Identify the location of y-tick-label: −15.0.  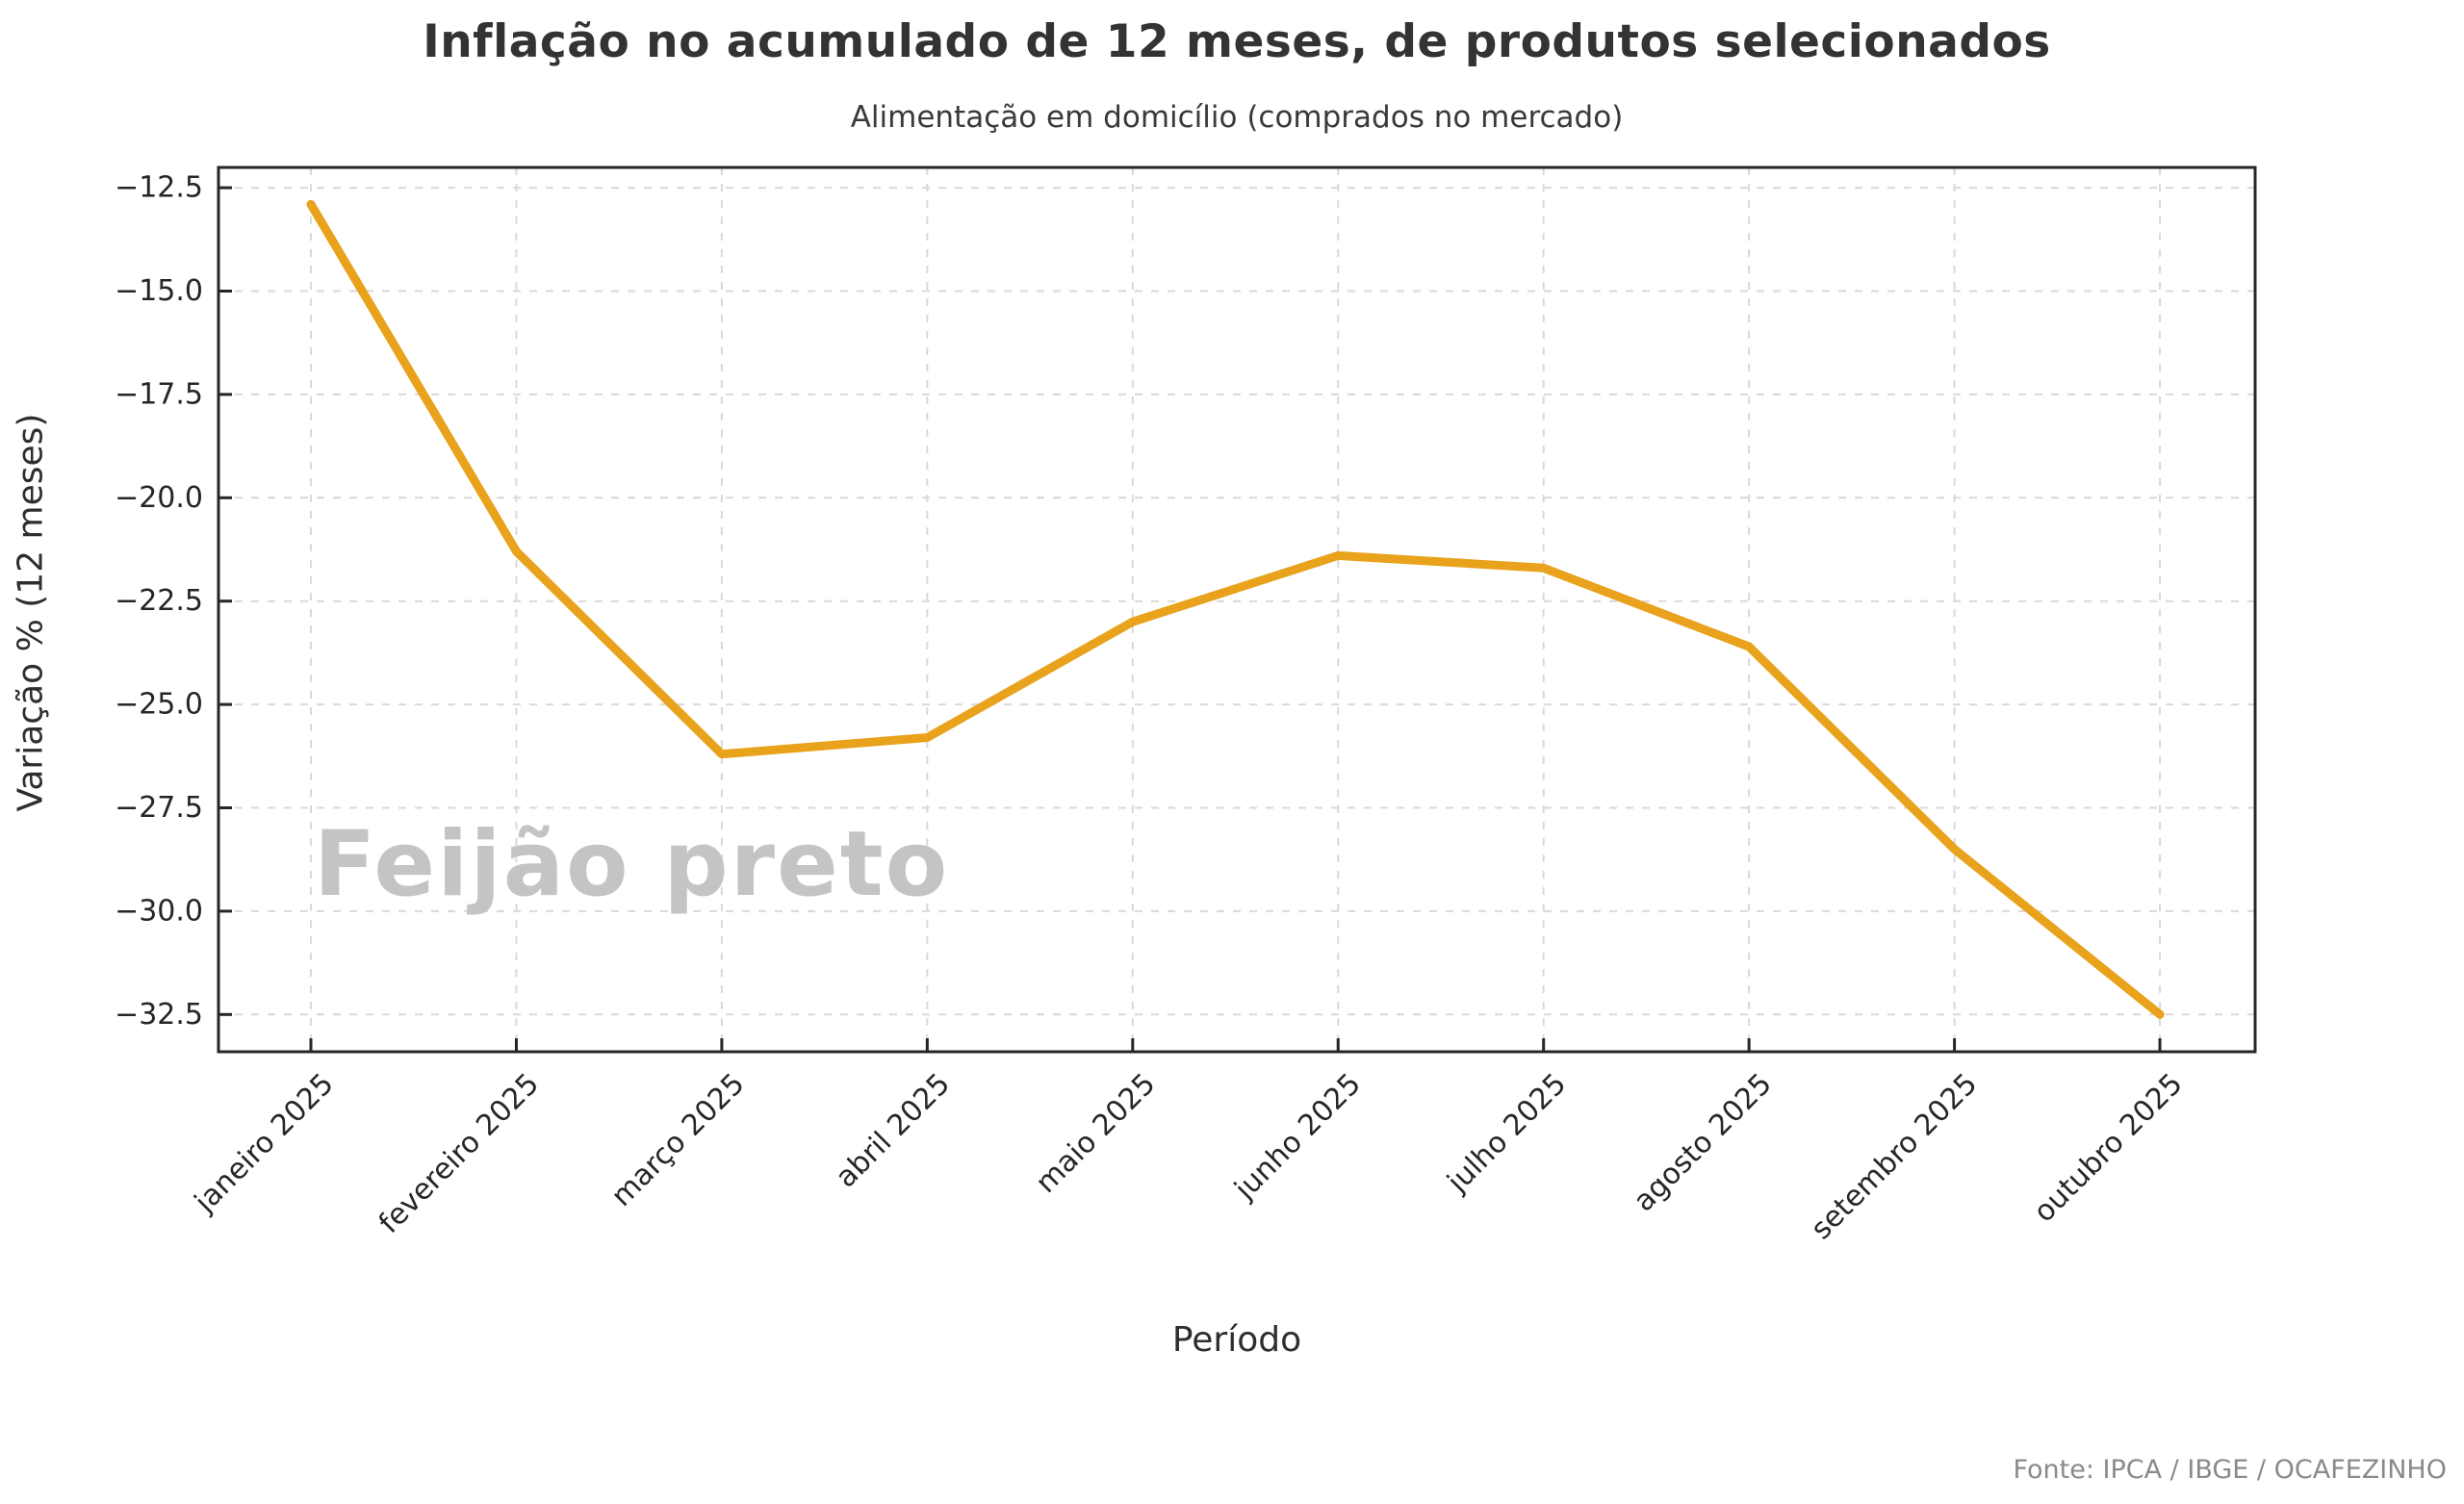
(159, 291).